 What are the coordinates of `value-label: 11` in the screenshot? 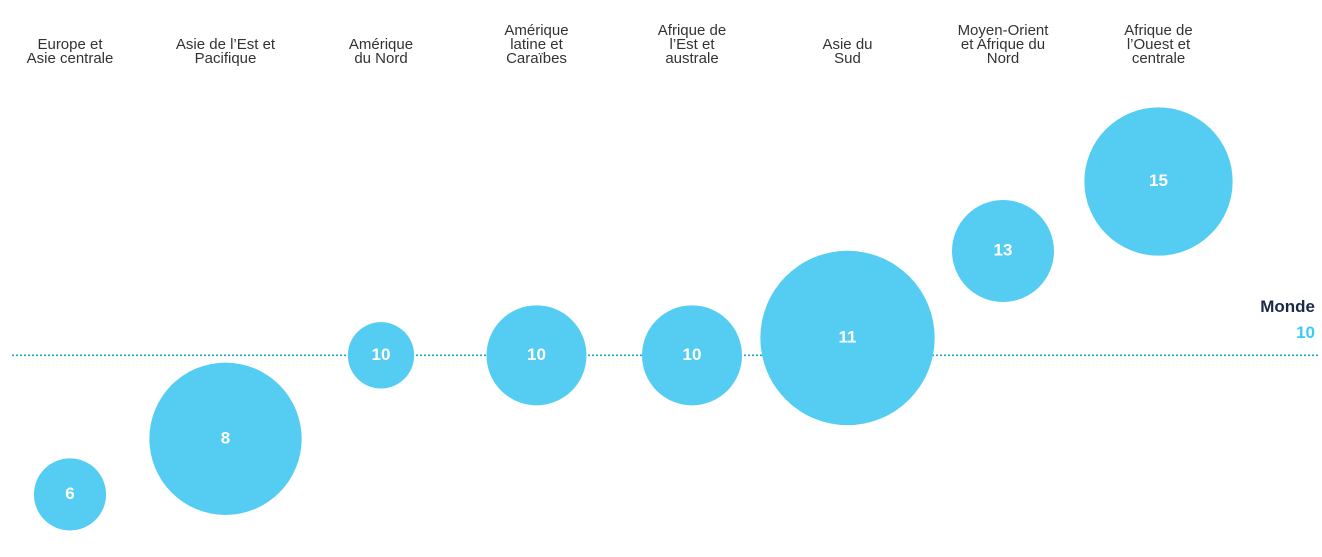 It's located at (848, 336).